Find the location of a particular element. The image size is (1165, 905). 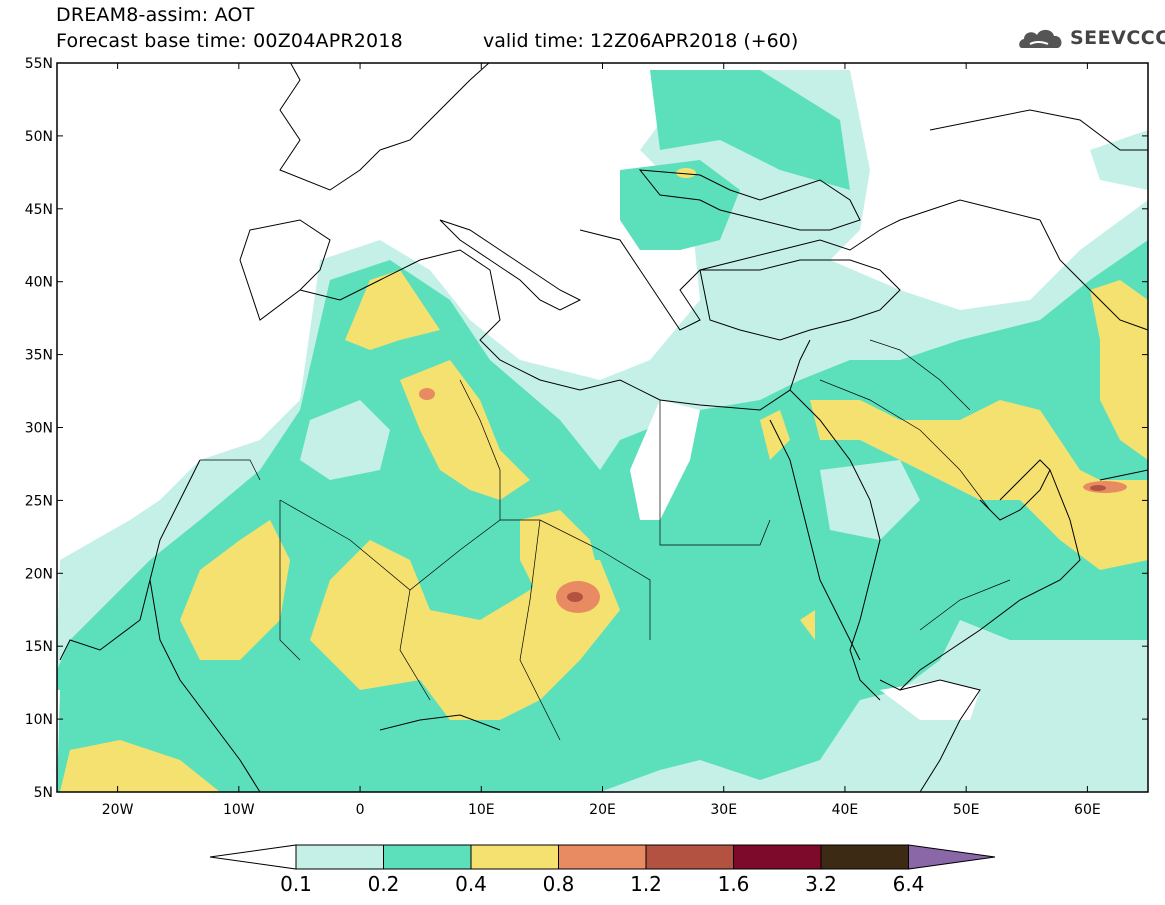

aot-contour-0.1-north is located at coordinates (1119, 160).